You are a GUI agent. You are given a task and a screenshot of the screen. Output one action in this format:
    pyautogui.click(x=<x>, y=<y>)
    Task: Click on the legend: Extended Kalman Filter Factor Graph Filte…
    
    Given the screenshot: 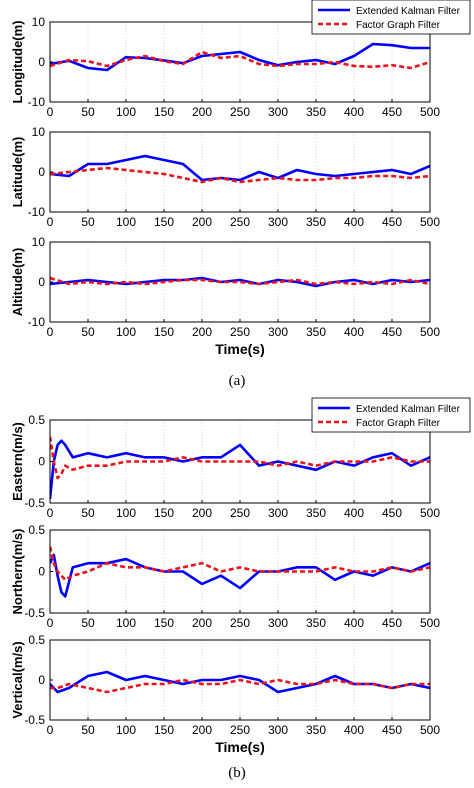 What is the action you would take?
    pyautogui.click(x=391, y=415)
    